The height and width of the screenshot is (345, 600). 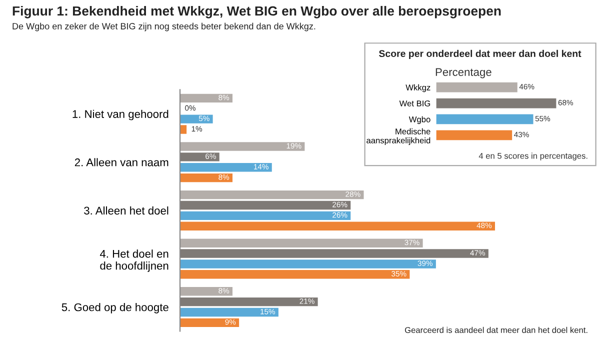 What do you see at coordinates (134, 261) in the screenshot?
I see `y-tick-label: 4. Het doel en de hoofdlijnen` at bounding box center [134, 261].